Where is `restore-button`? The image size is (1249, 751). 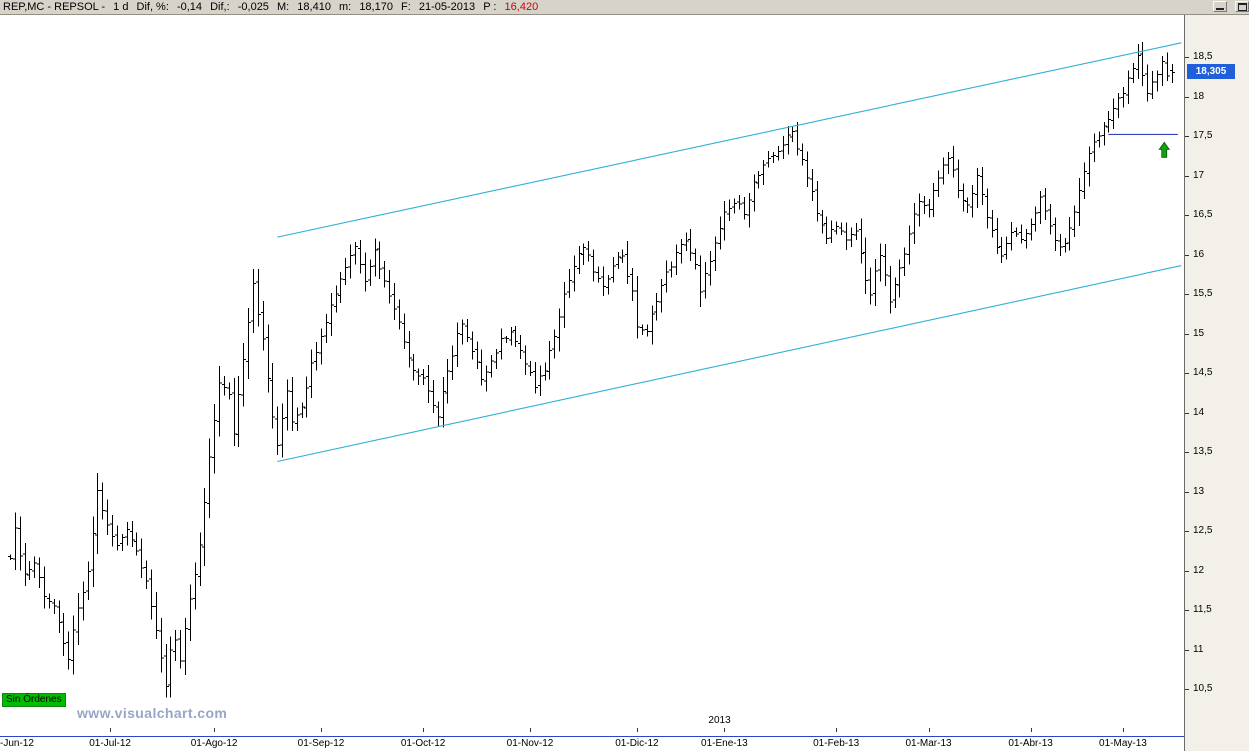
restore-button is located at coordinates (1242, 6).